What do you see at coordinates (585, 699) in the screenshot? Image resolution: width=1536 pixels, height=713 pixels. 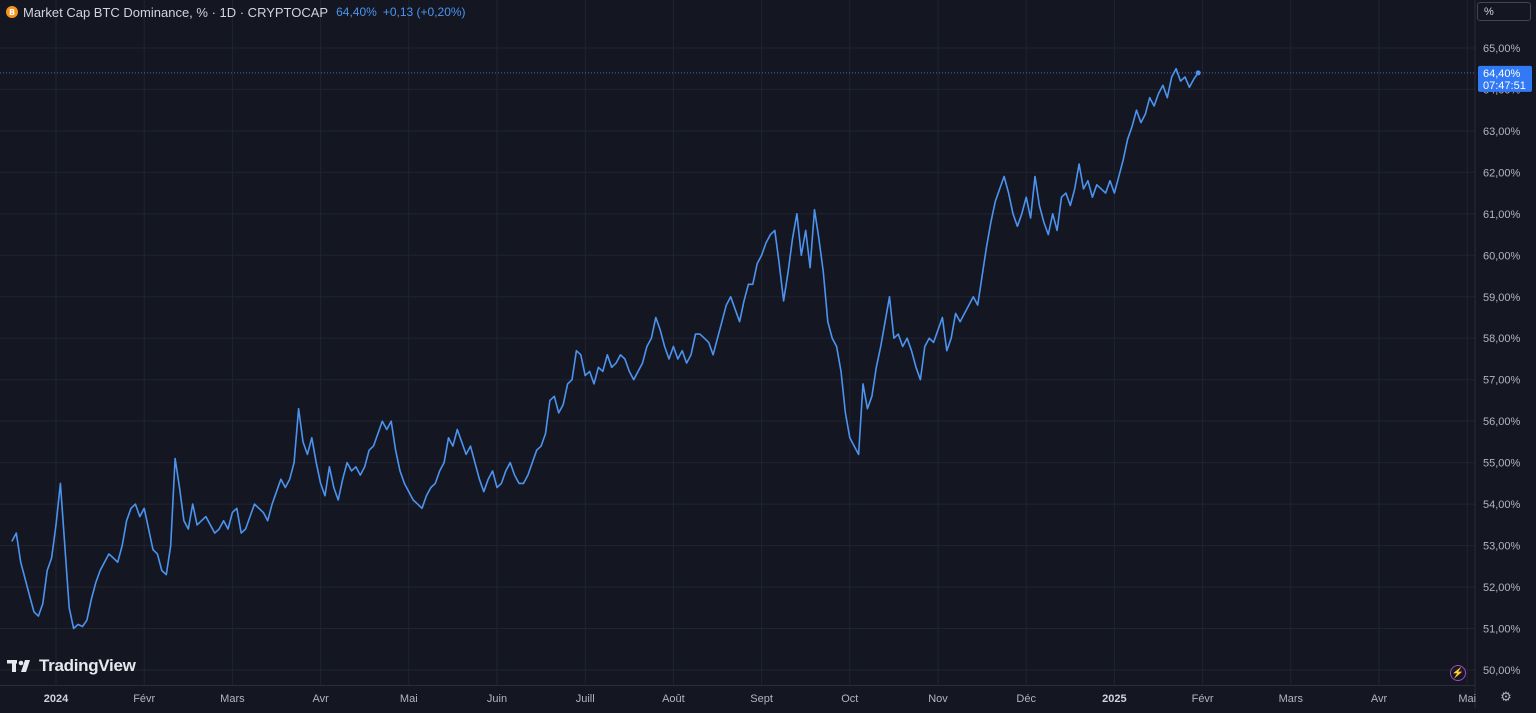 I see `time-tick-label: Juill` at bounding box center [585, 699].